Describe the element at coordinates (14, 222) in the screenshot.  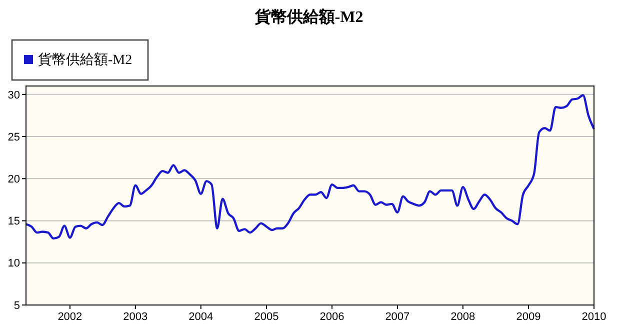
I see `y-tick-label: 15` at that location.